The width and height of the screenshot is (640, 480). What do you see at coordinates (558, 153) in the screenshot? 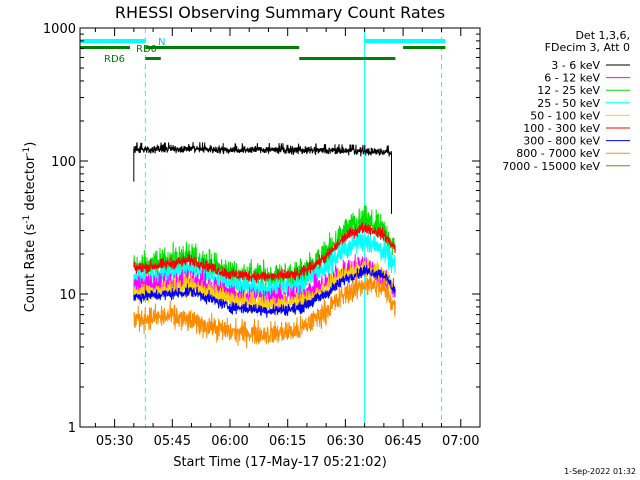
I see `legend-label-7: 800 - 7000 keV` at bounding box center [558, 153].